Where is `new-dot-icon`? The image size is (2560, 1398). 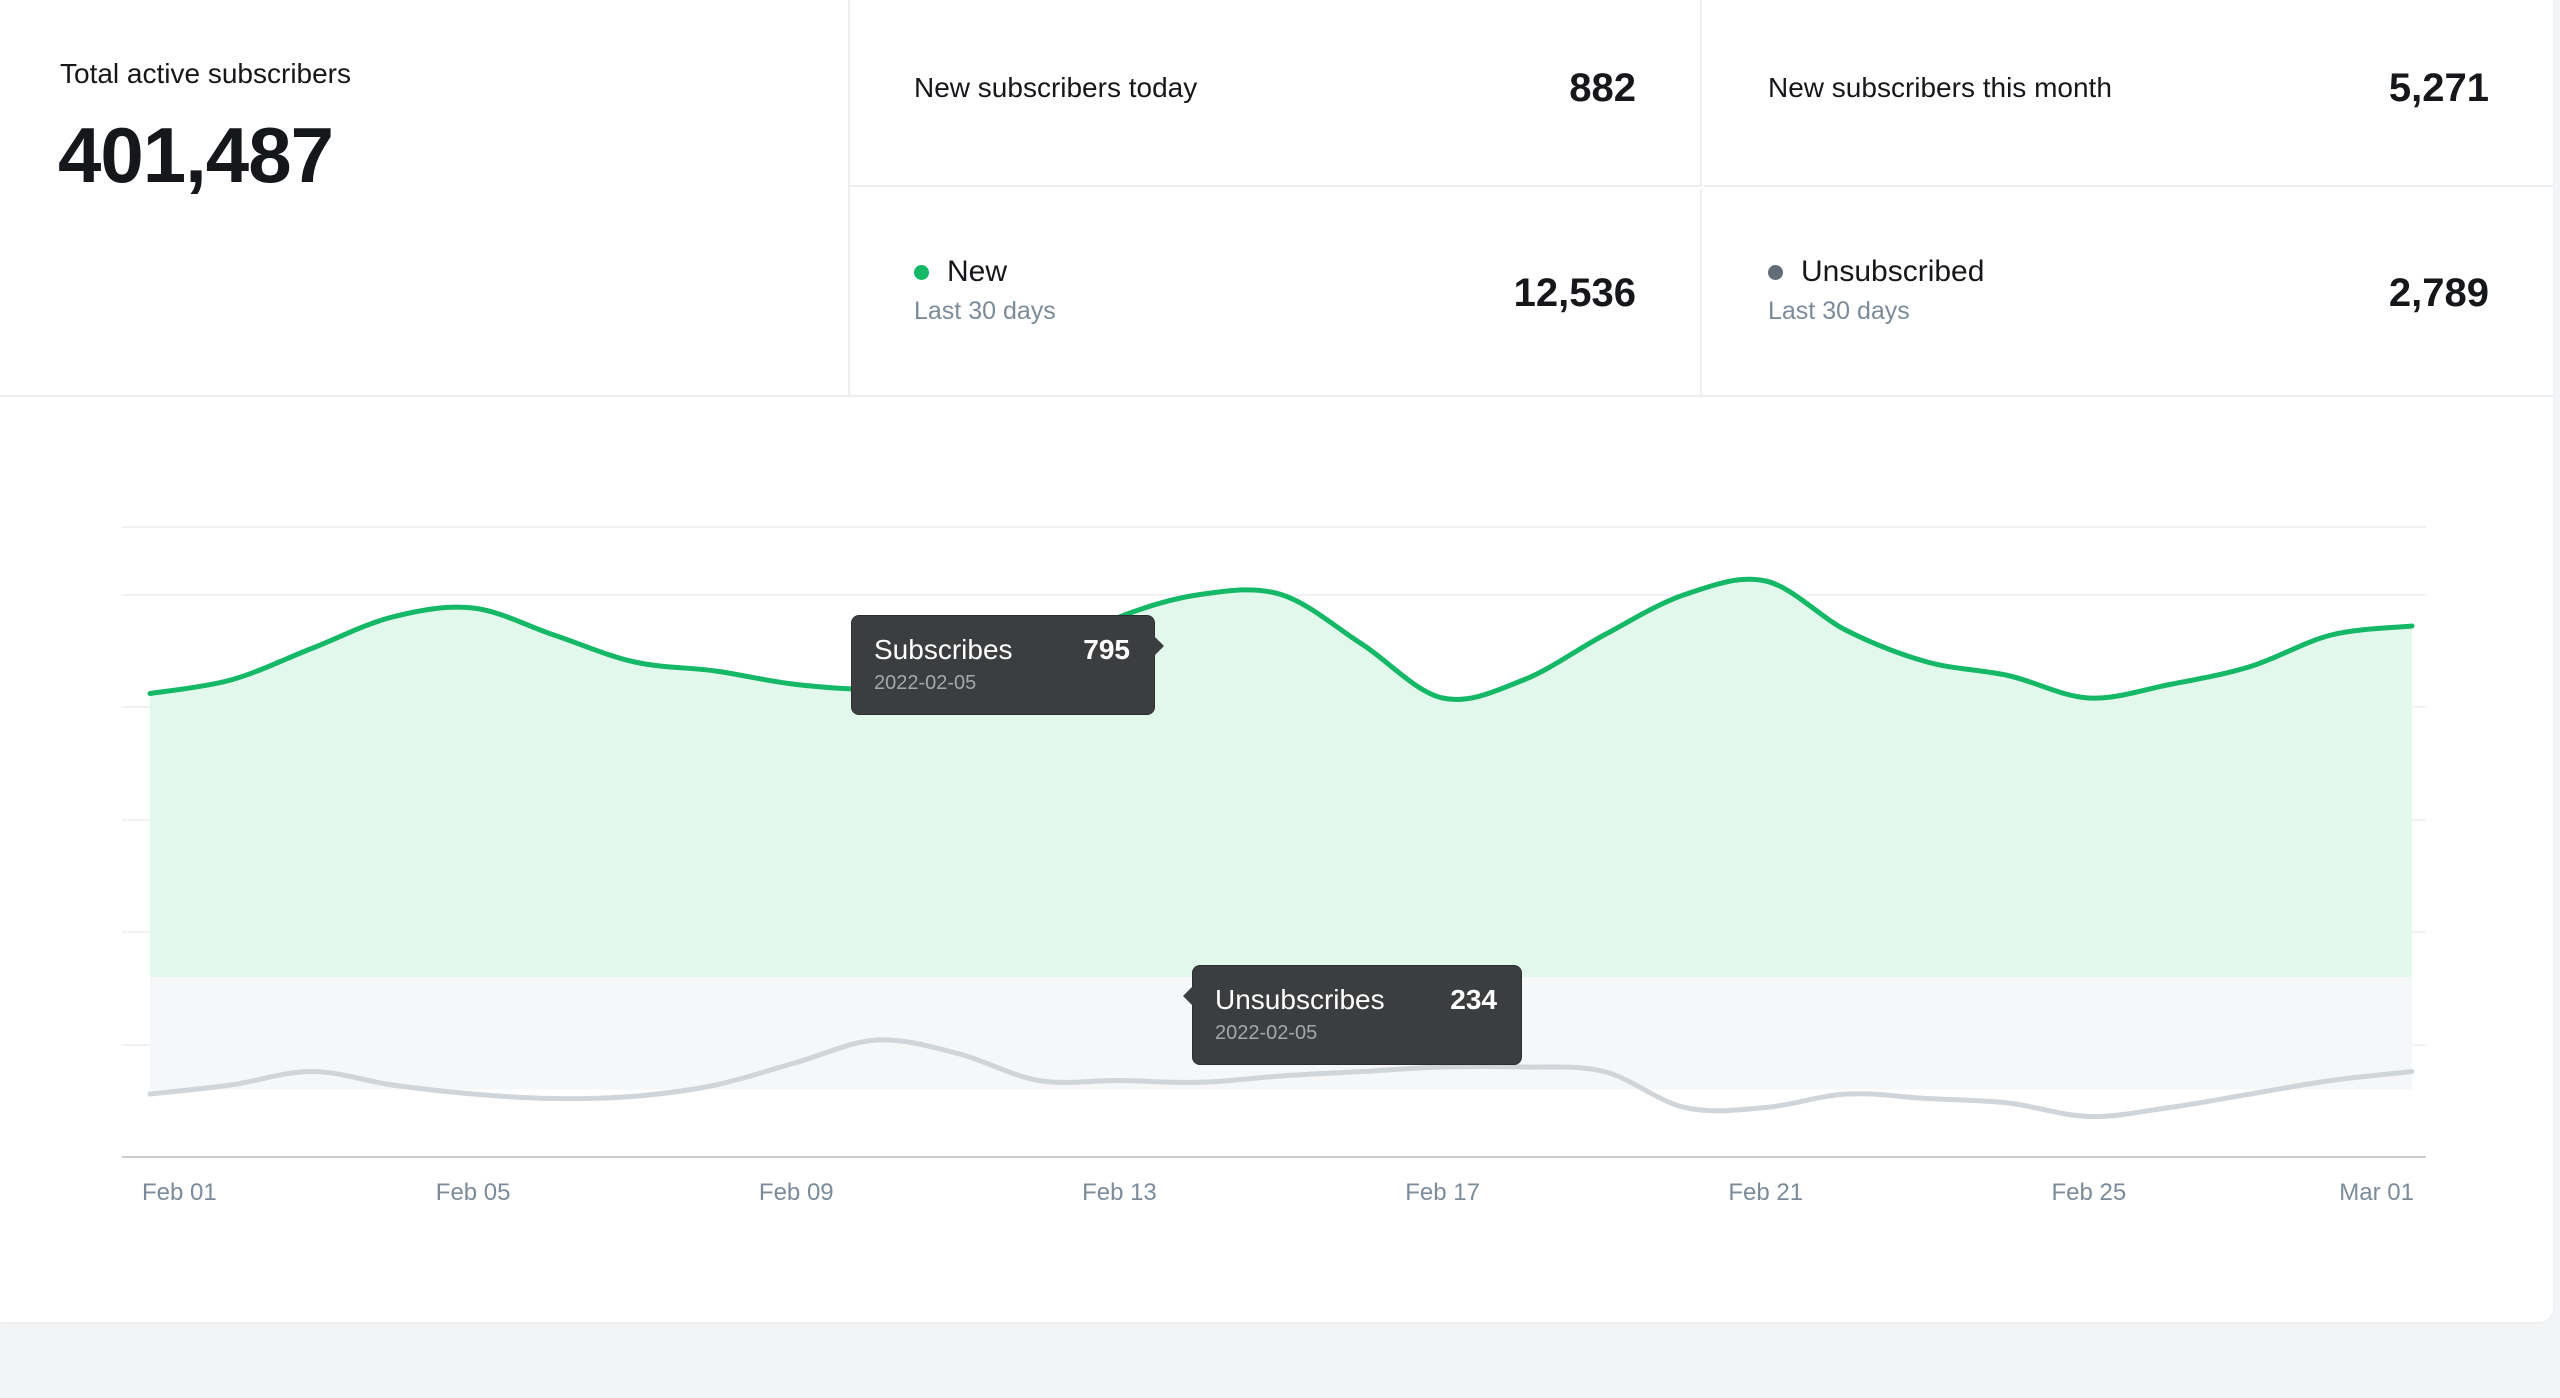
new-dot-icon is located at coordinates (921, 272).